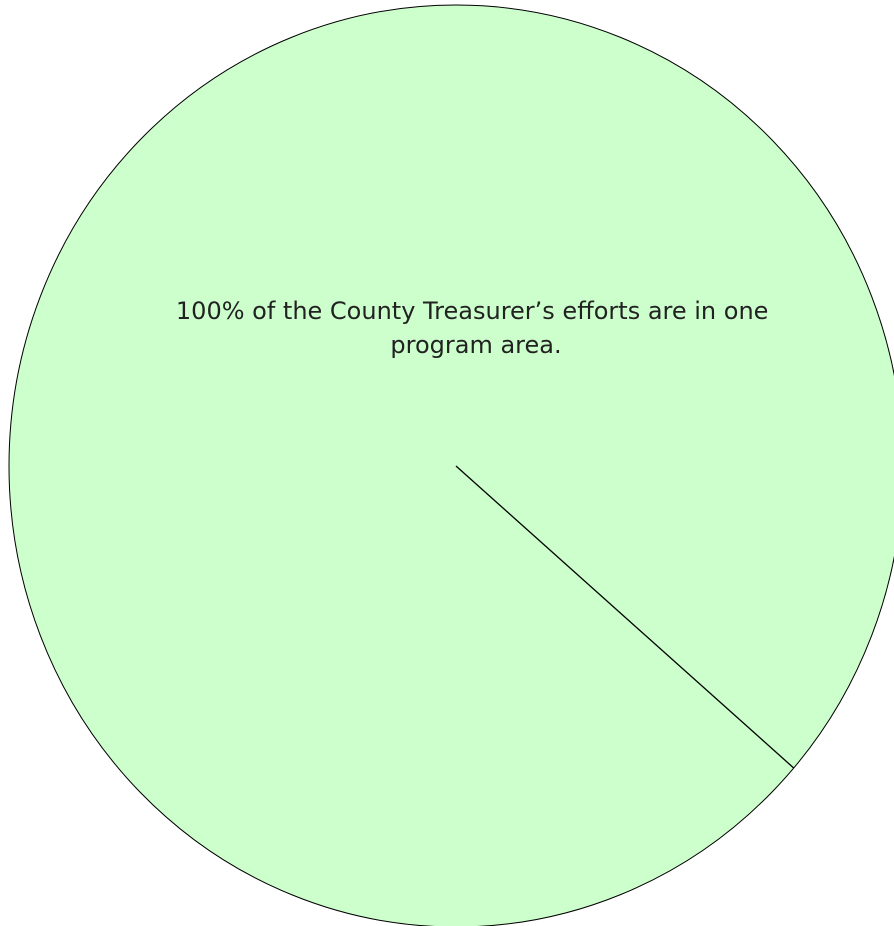  Describe the element at coordinates (625, 617) in the screenshot. I see `slice-boundary-line` at that location.